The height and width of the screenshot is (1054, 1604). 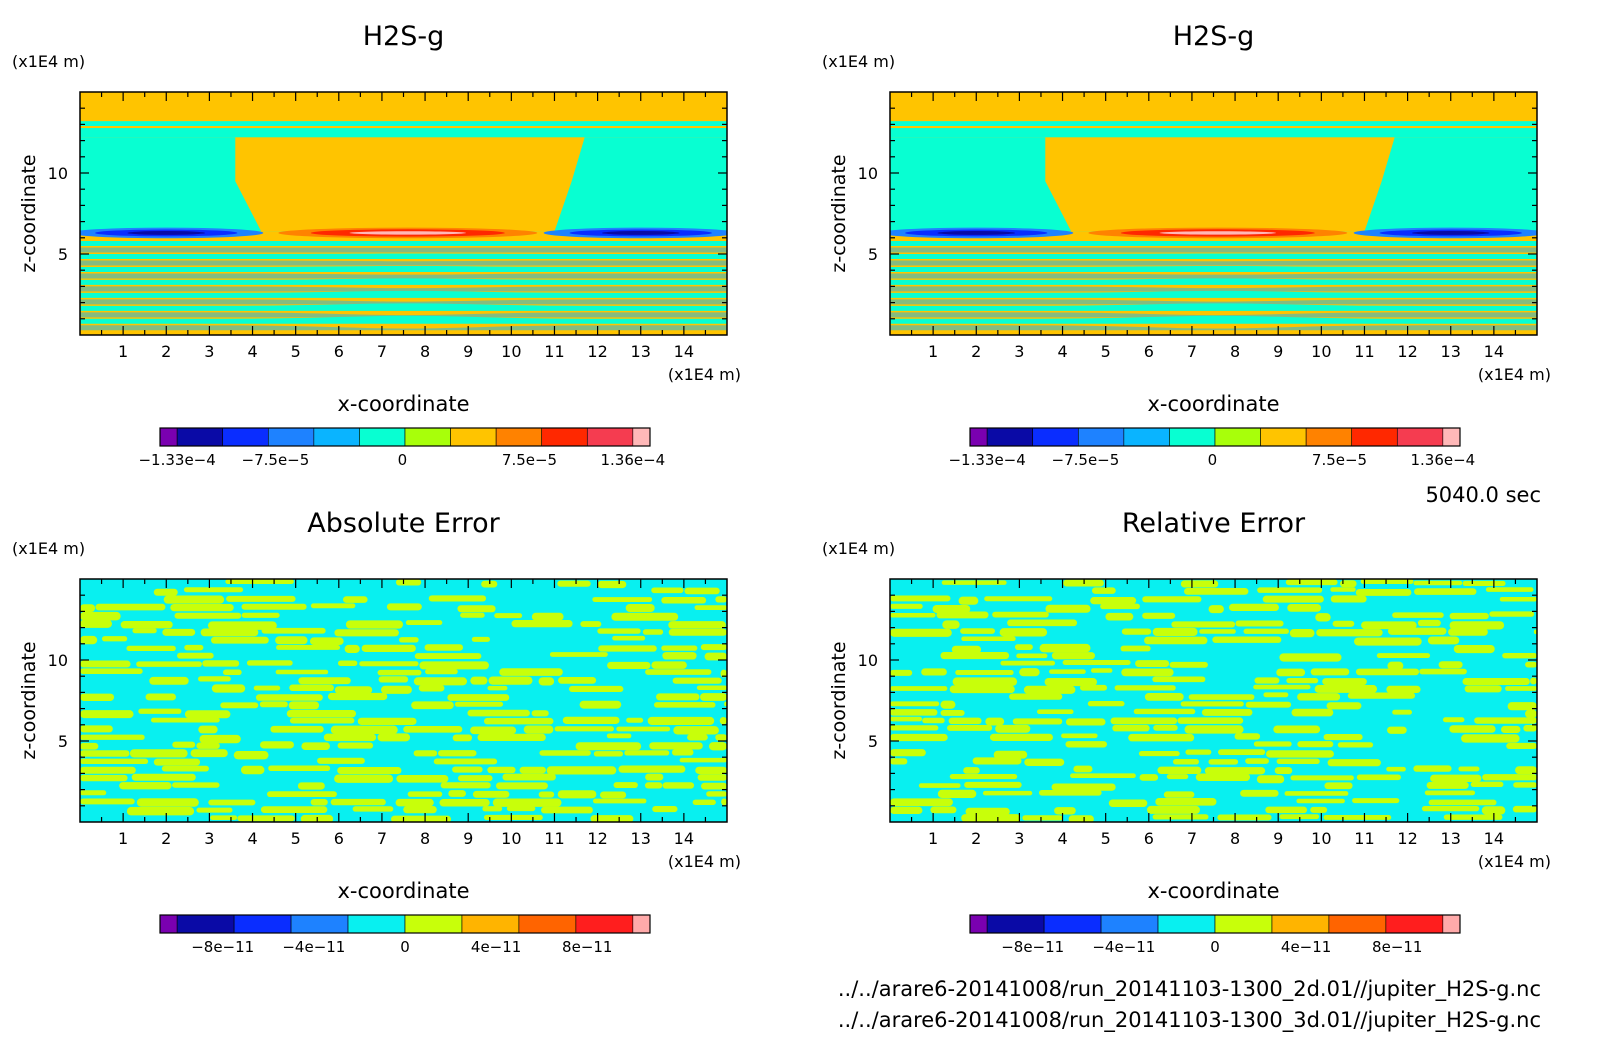 I want to click on x-tick-label: 12, so click(x=597, y=351).